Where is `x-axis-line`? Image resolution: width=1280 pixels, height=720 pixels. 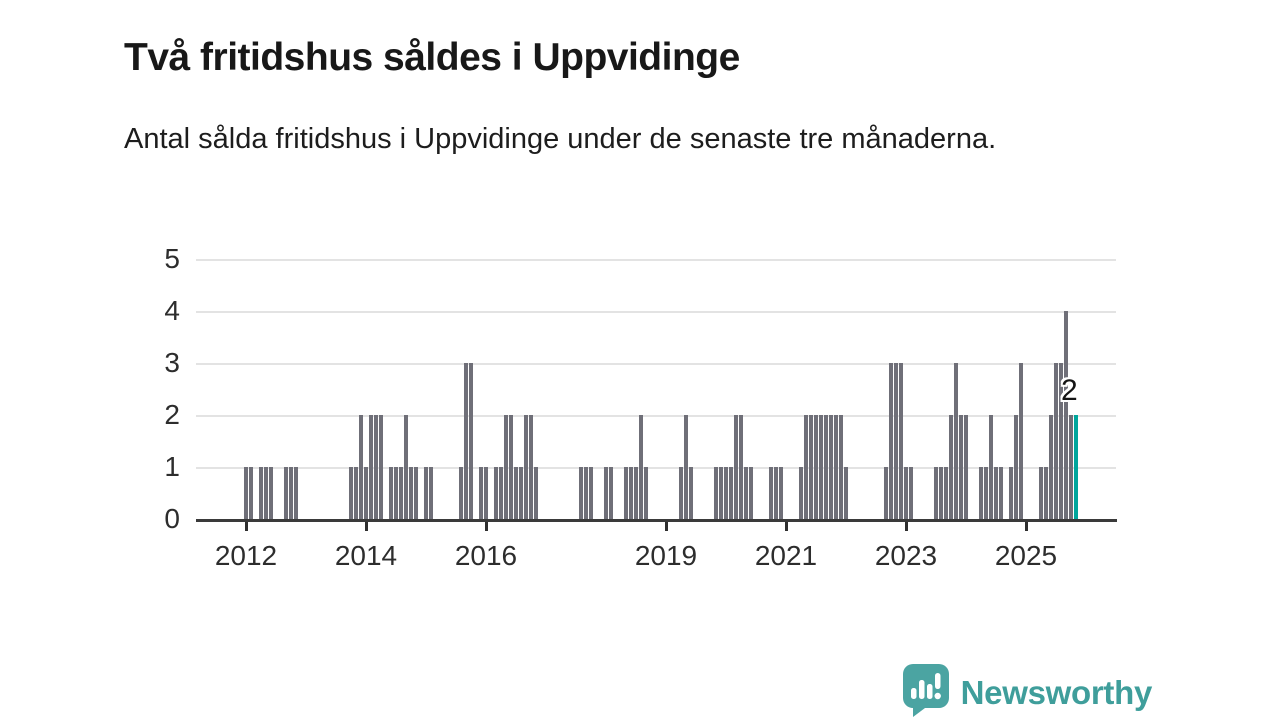 x-axis-line is located at coordinates (656, 520).